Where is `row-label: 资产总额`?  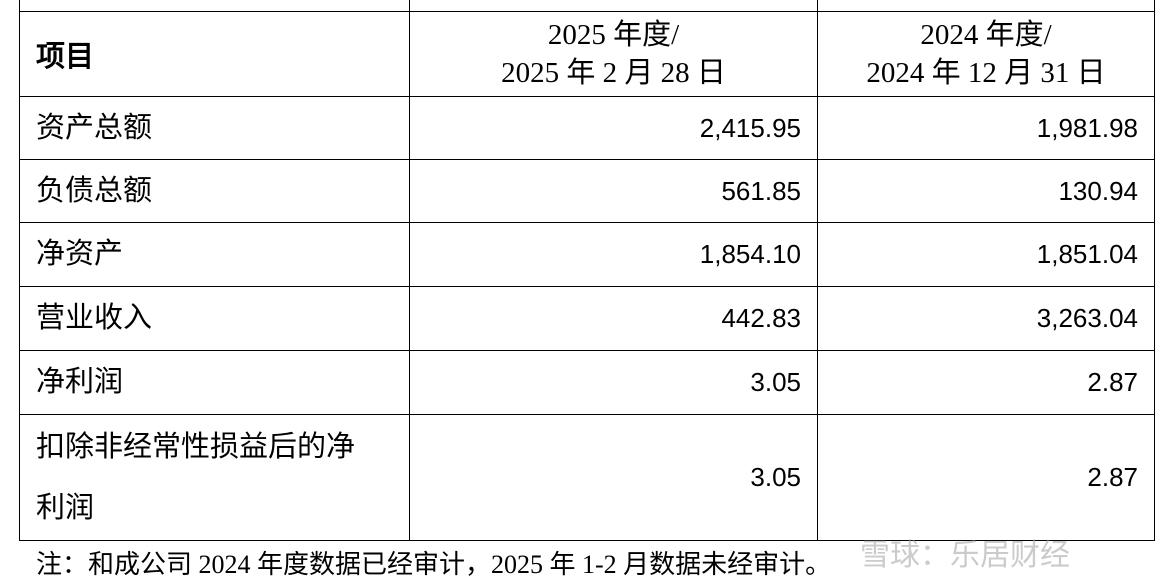
row-label: 资产总额 is located at coordinates (214, 128).